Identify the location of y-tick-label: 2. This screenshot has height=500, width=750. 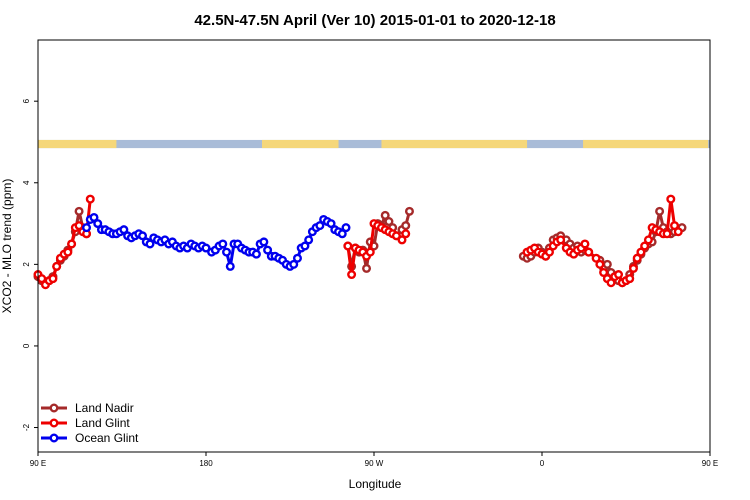
(26, 264).